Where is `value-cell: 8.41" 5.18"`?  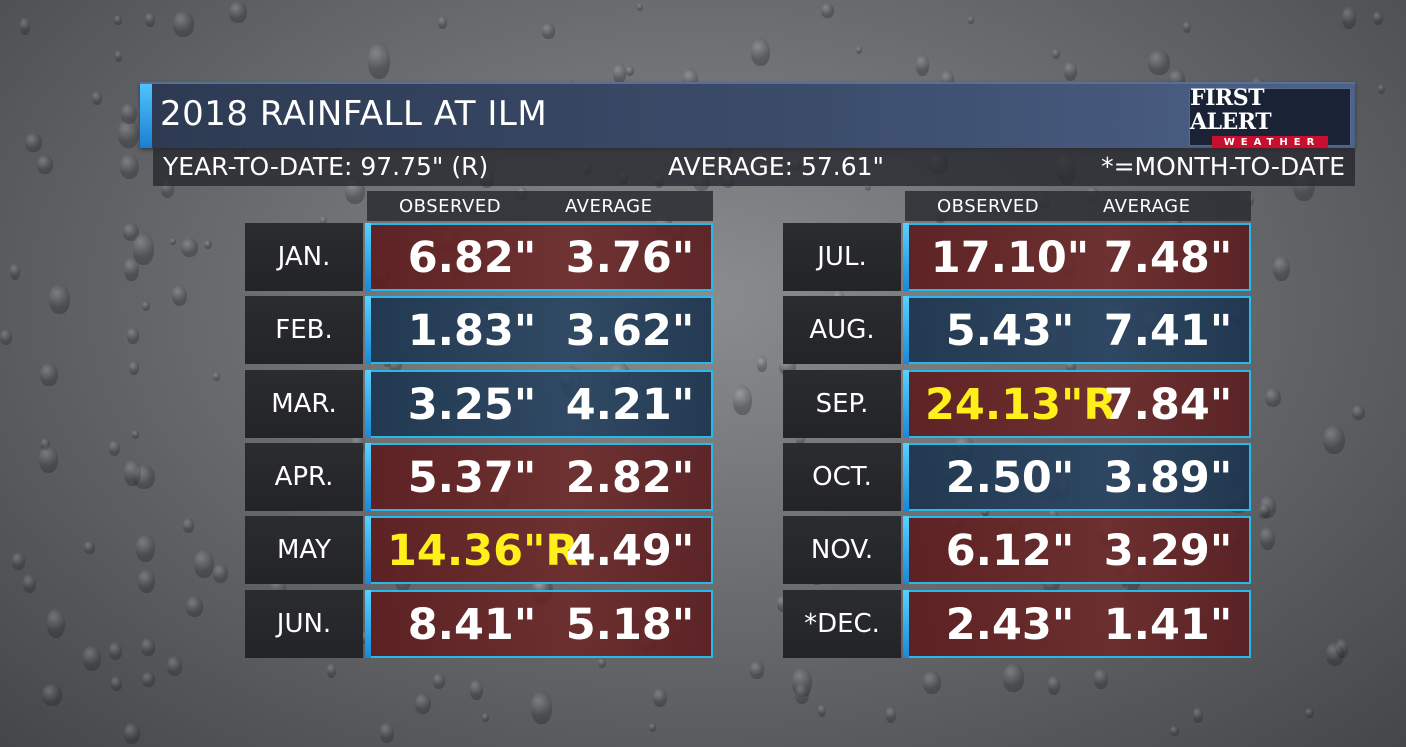 value-cell: 8.41" 5.18" is located at coordinates (539, 623).